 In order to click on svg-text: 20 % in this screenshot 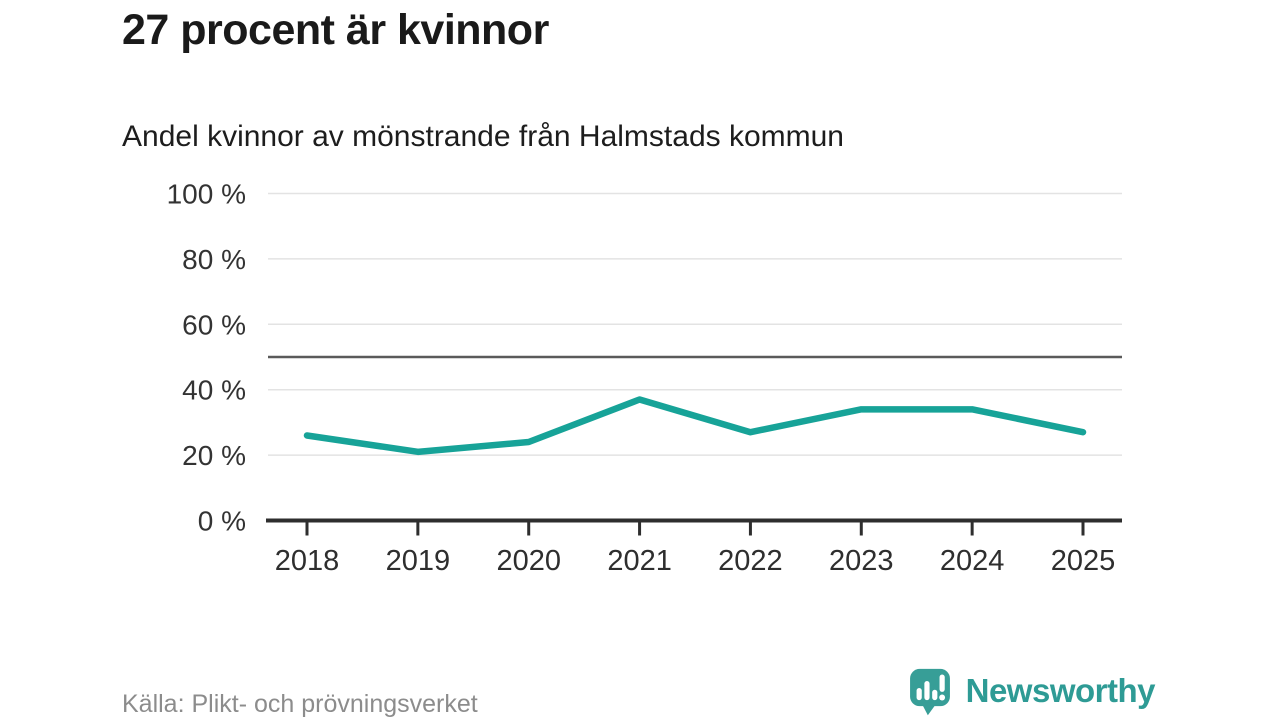, I will do `click(214, 455)`.